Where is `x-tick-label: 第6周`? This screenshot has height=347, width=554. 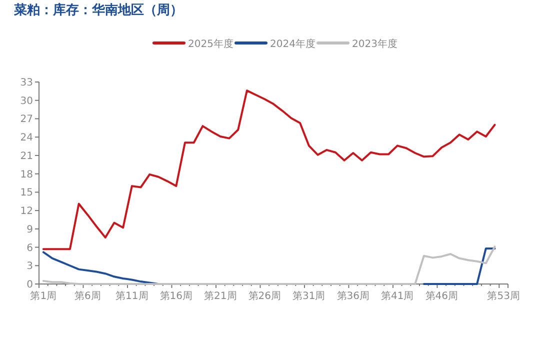
x-tick-label: 第6周 is located at coordinates (87, 296).